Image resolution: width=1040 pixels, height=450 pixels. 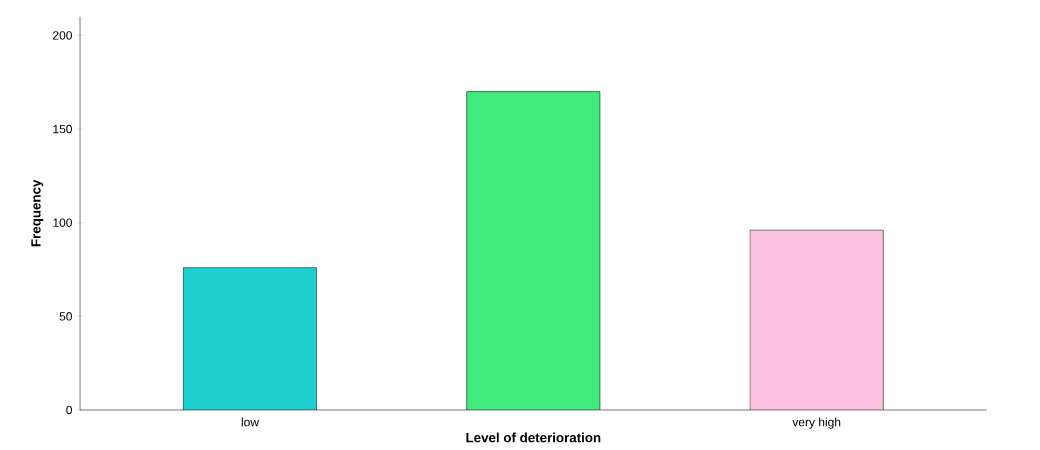 What do you see at coordinates (37, 213) in the screenshot?
I see `y-axis-title: Frequency` at bounding box center [37, 213].